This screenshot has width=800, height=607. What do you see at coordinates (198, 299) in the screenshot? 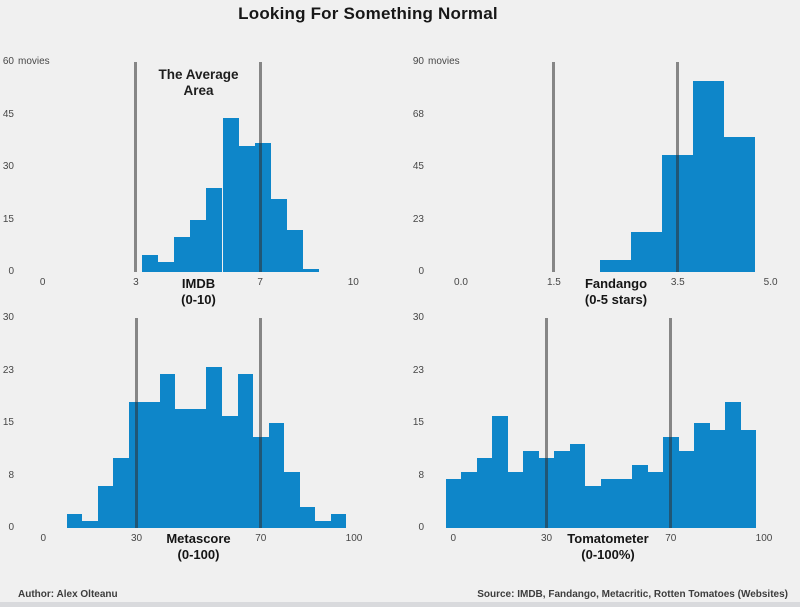
I see `axis-caption: (0-10)` at bounding box center [198, 299].